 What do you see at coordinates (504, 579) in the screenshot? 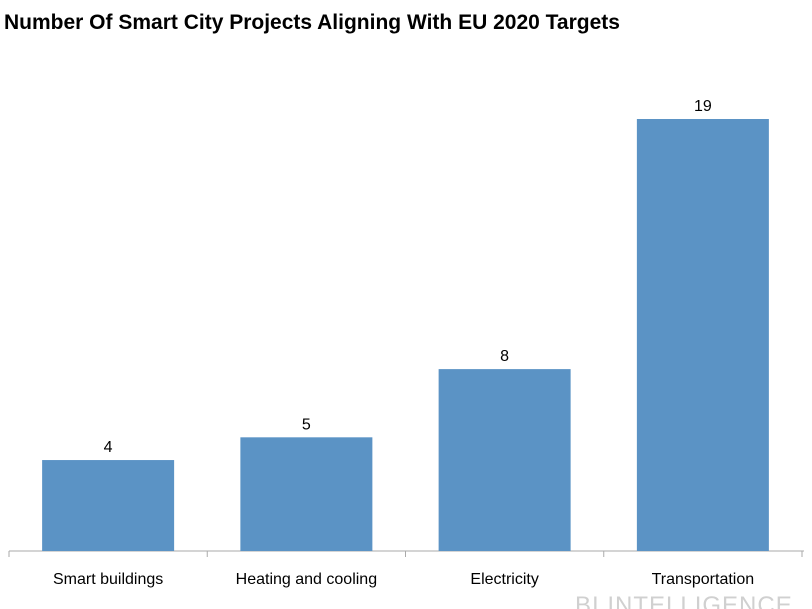
I see `x-tick-label: Electricity` at bounding box center [504, 579].